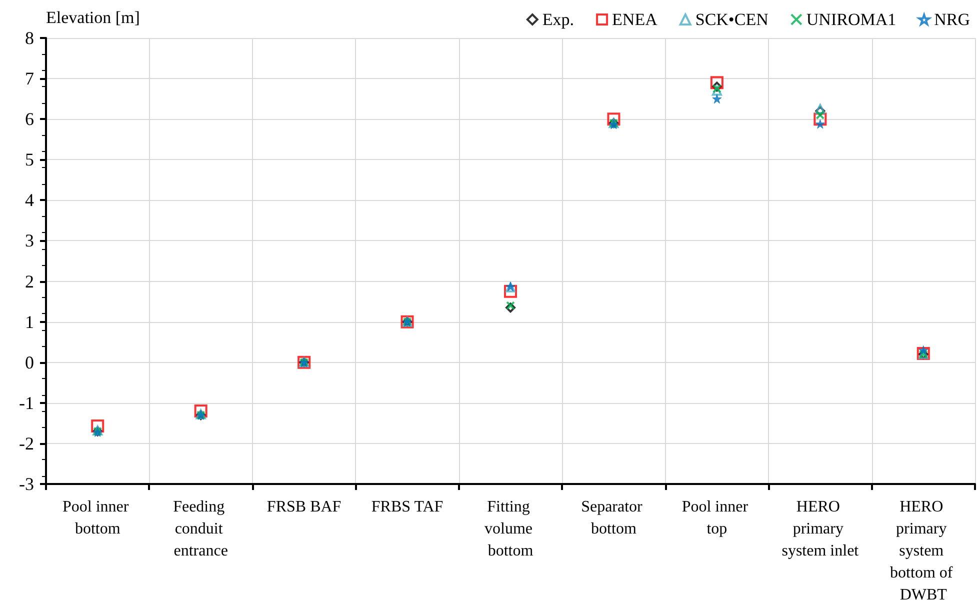 The image size is (977, 606). Describe the element at coordinates (29, 160) in the screenshot. I see `y-tick-label: 5` at that location.